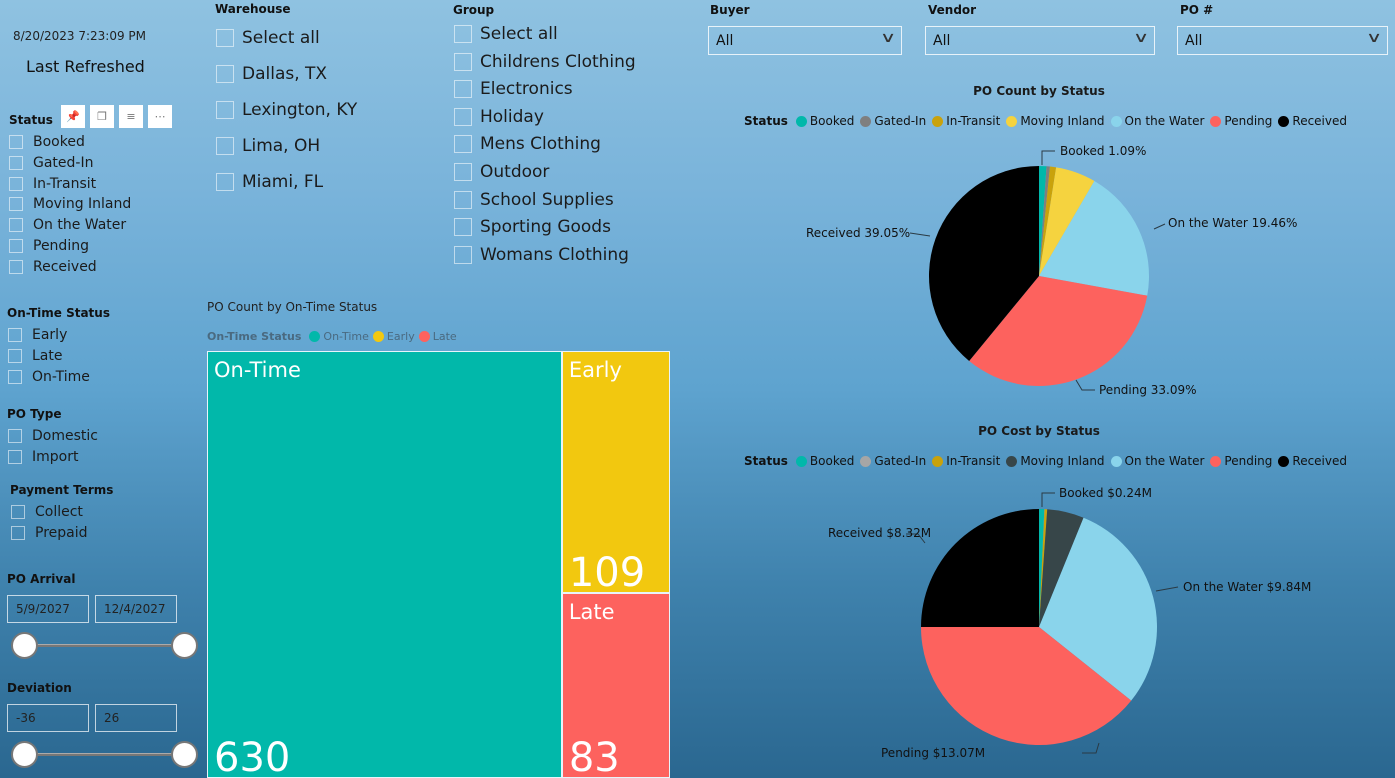 The width and height of the screenshot is (1395, 778). What do you see at coordinates (52, 184) in the screenshot?
I see `checkbox-item-in-transit: In-Transit` at bounding box center [52, 184].